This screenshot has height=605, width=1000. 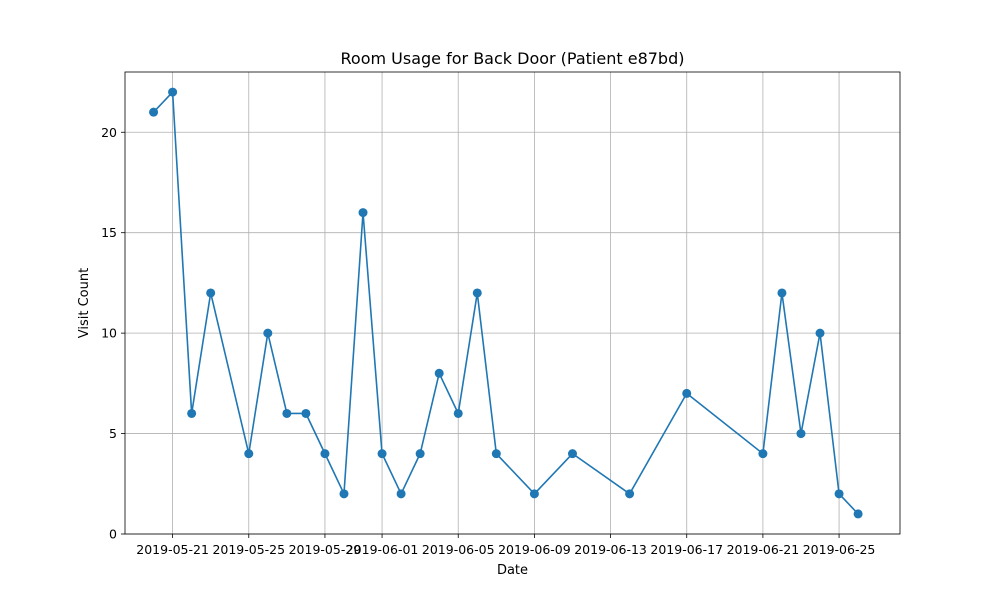 I want to click on x-tick-label: 2019-06-01, so click(x=382, y=549).